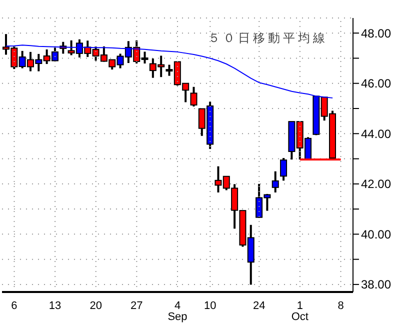  Describe the element at coordinates (300, 311) in the screenshot. I see `x-tick-label: 1 Oct` at that location.